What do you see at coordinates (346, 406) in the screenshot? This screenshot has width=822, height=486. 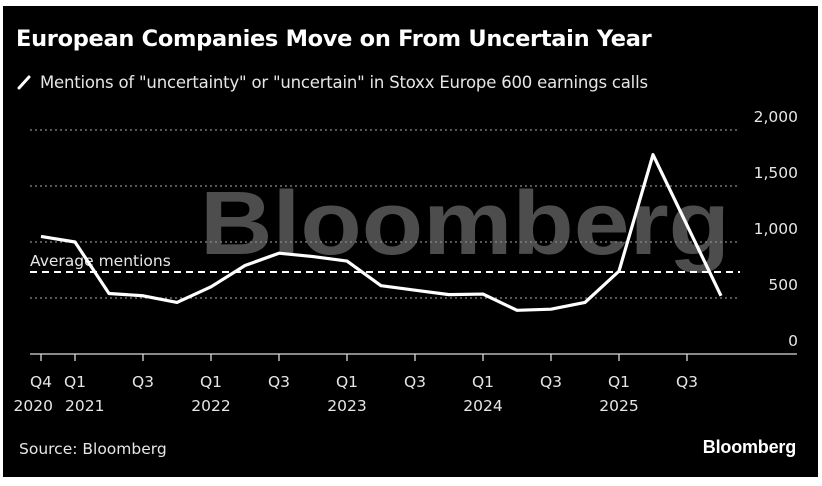 I see `x-tick-year-label: 2023` at bounding box center [346, 406].